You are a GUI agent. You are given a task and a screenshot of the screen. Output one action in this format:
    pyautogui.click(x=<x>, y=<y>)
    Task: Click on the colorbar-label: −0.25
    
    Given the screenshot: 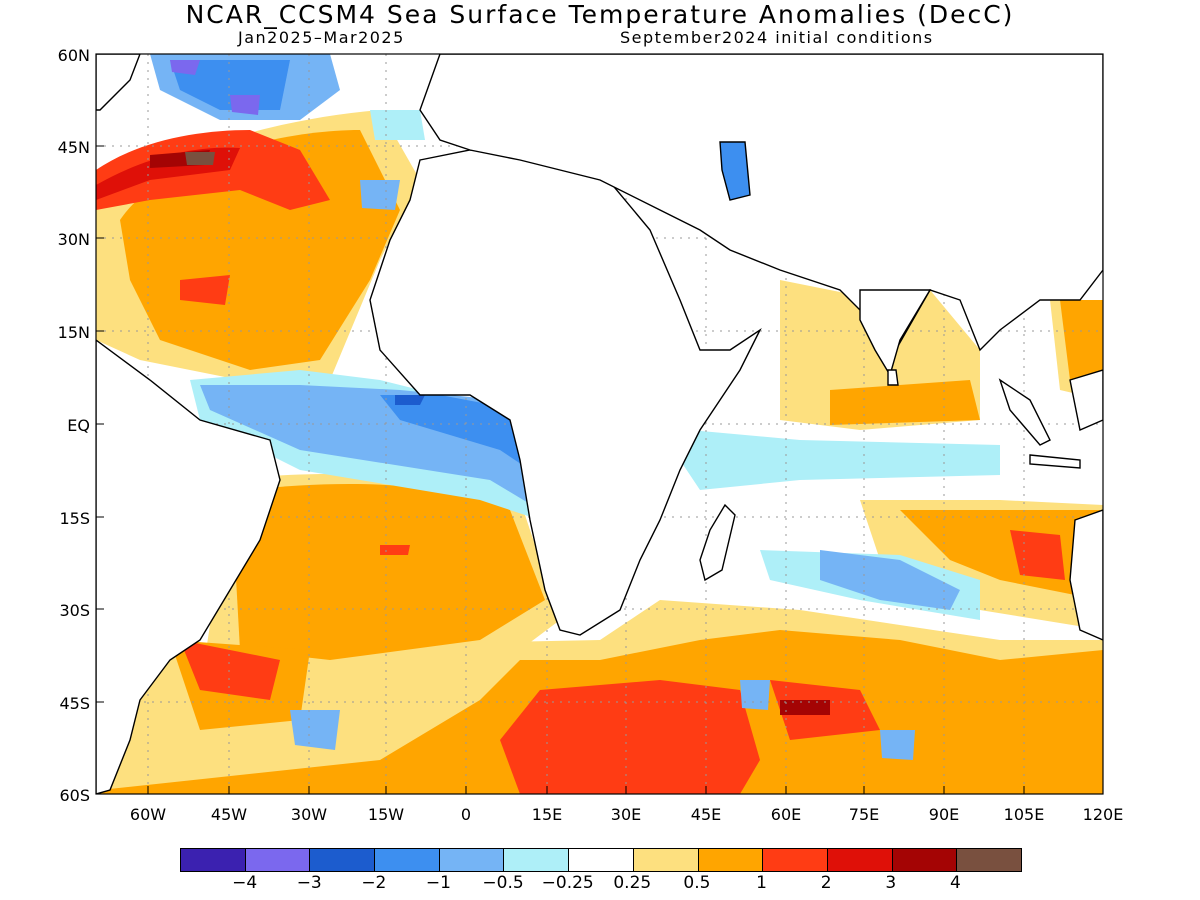 What is the action you would take?
    pyautogui.click(x=567, y=883)
    